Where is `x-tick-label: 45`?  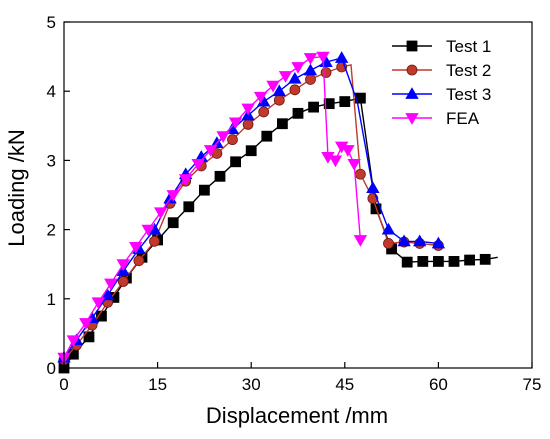
x-tick-label: 45 is located at coordinates (344, 384).